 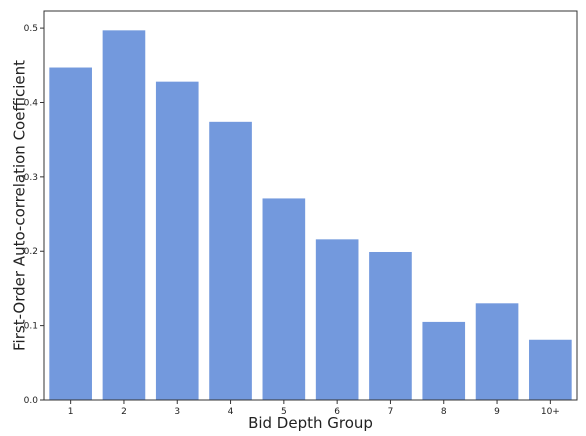 What do you see at coordinates (337, 412) in the screenshot?
I see `x-tick-label: 6` at bounding box center [337, 412].